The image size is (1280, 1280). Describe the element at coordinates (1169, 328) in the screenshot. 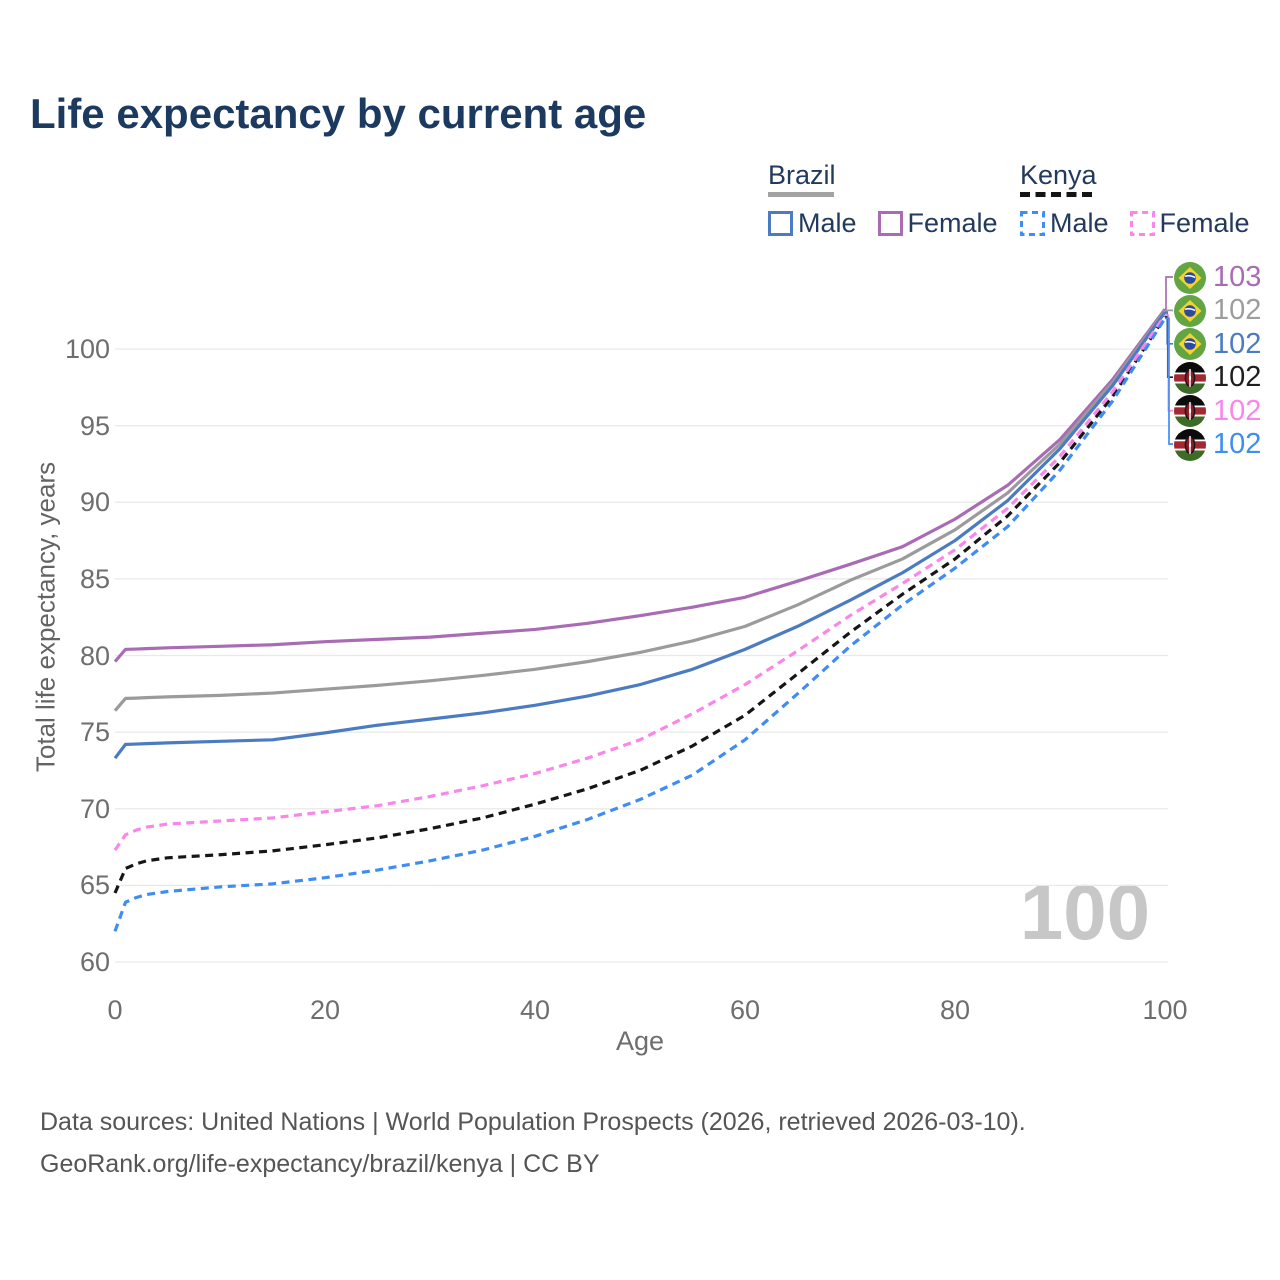

I see `leader-line-brazil-male` at that location.